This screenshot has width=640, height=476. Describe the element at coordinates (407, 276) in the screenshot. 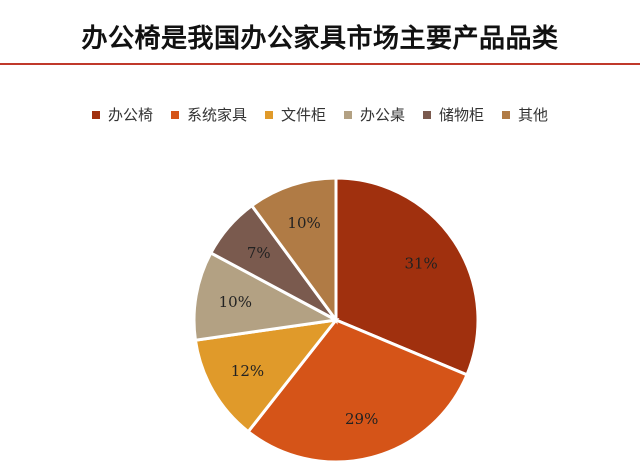

I see `pie-slice-office-chair` at that location.